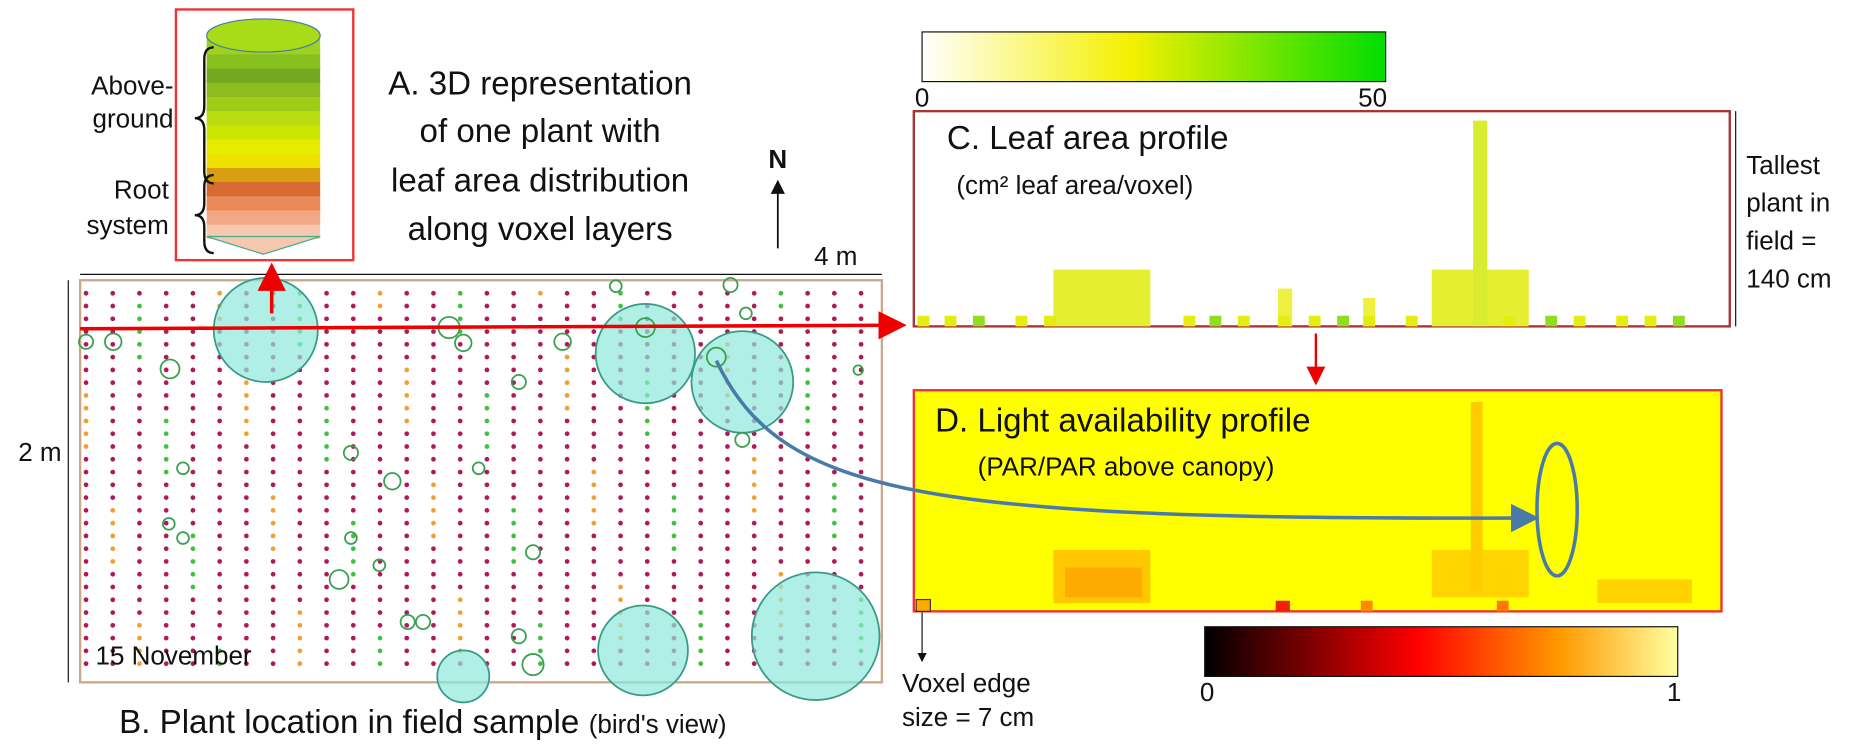 The width and height of the screenshot is (1856, 745). What do you see at coordinates (540, 131) in the screenshot?
I see `title-line: of one plant with` at bounding box center [540, 131].